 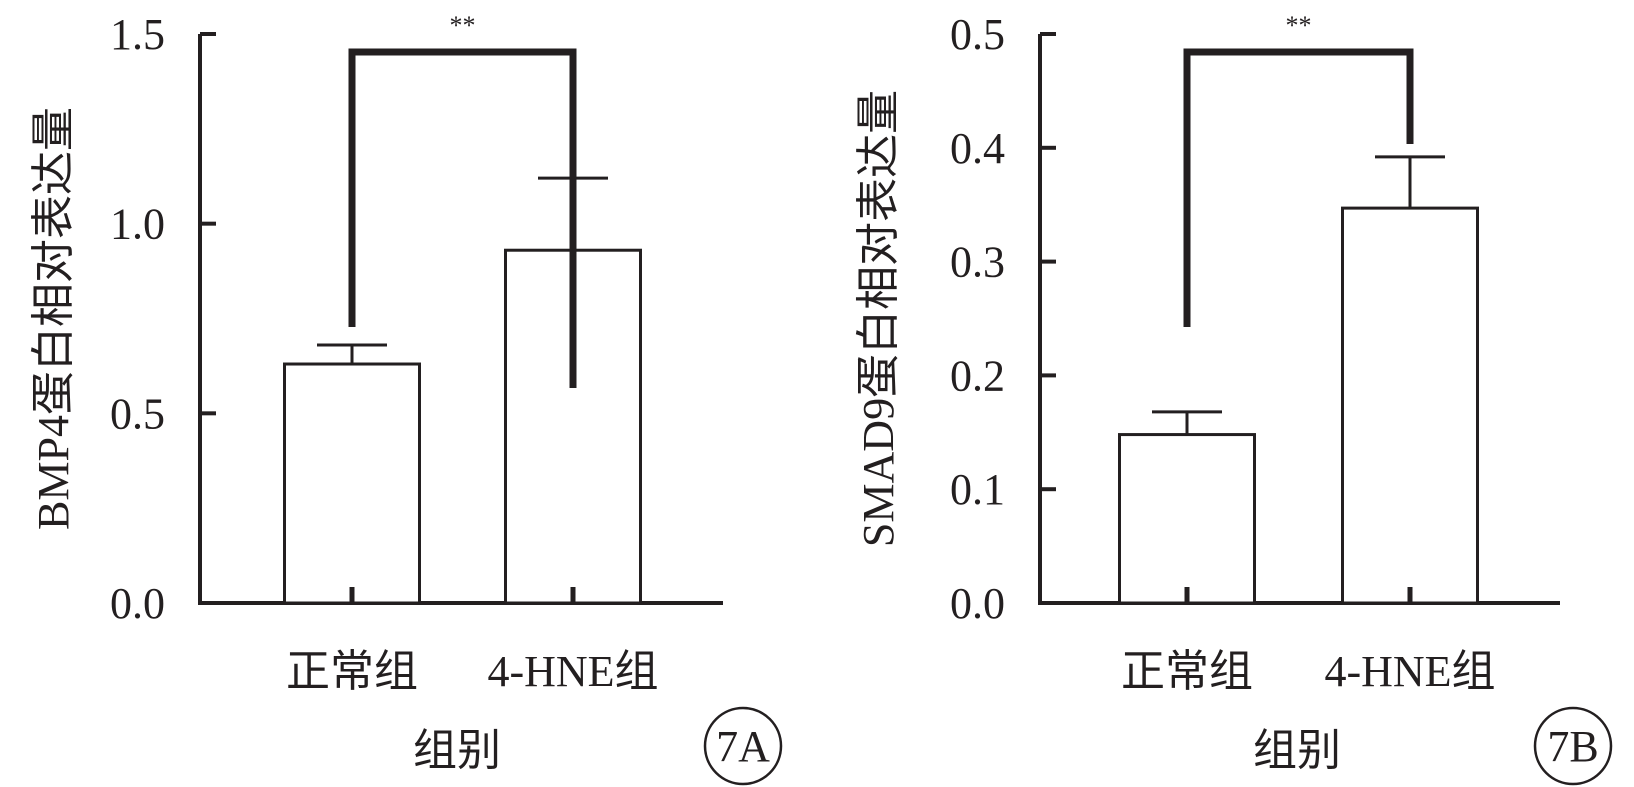 I want to click on y-tick-label: 1.5, so click(x=137, y=34).